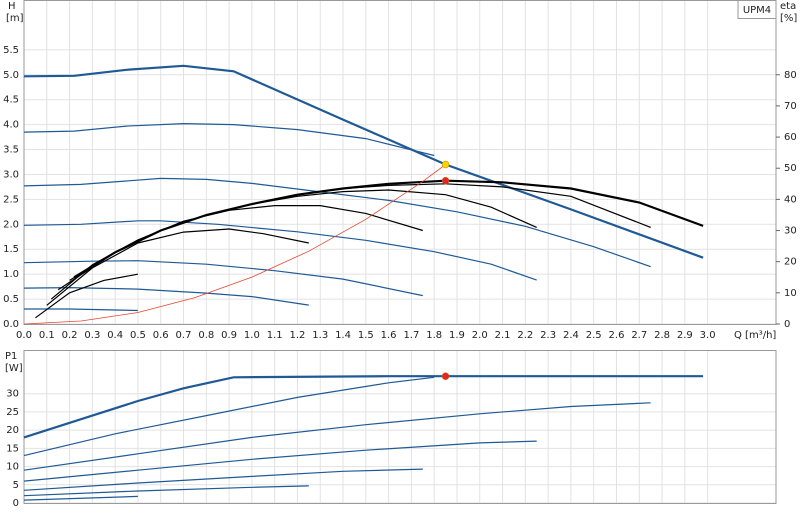  I want to click on x-tick-label: 0.0, so click(24, 335).